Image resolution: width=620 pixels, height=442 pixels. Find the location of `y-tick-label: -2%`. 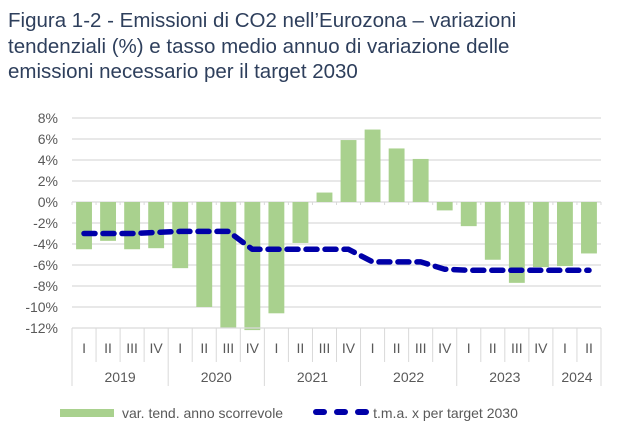

y-tick-label: -2% is located at coordinates (45, 223).